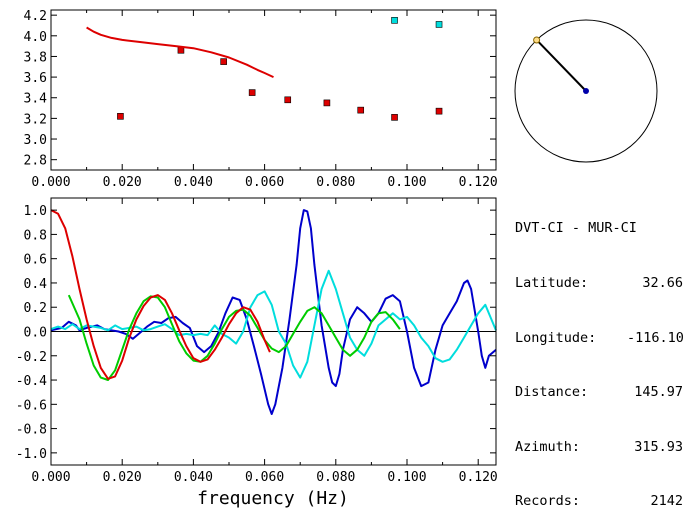  What do you see at coordinates (273, 498) in the screenshot?
I see `x-axis-title: frequency (Hz)` at bounding box center [273, 498].